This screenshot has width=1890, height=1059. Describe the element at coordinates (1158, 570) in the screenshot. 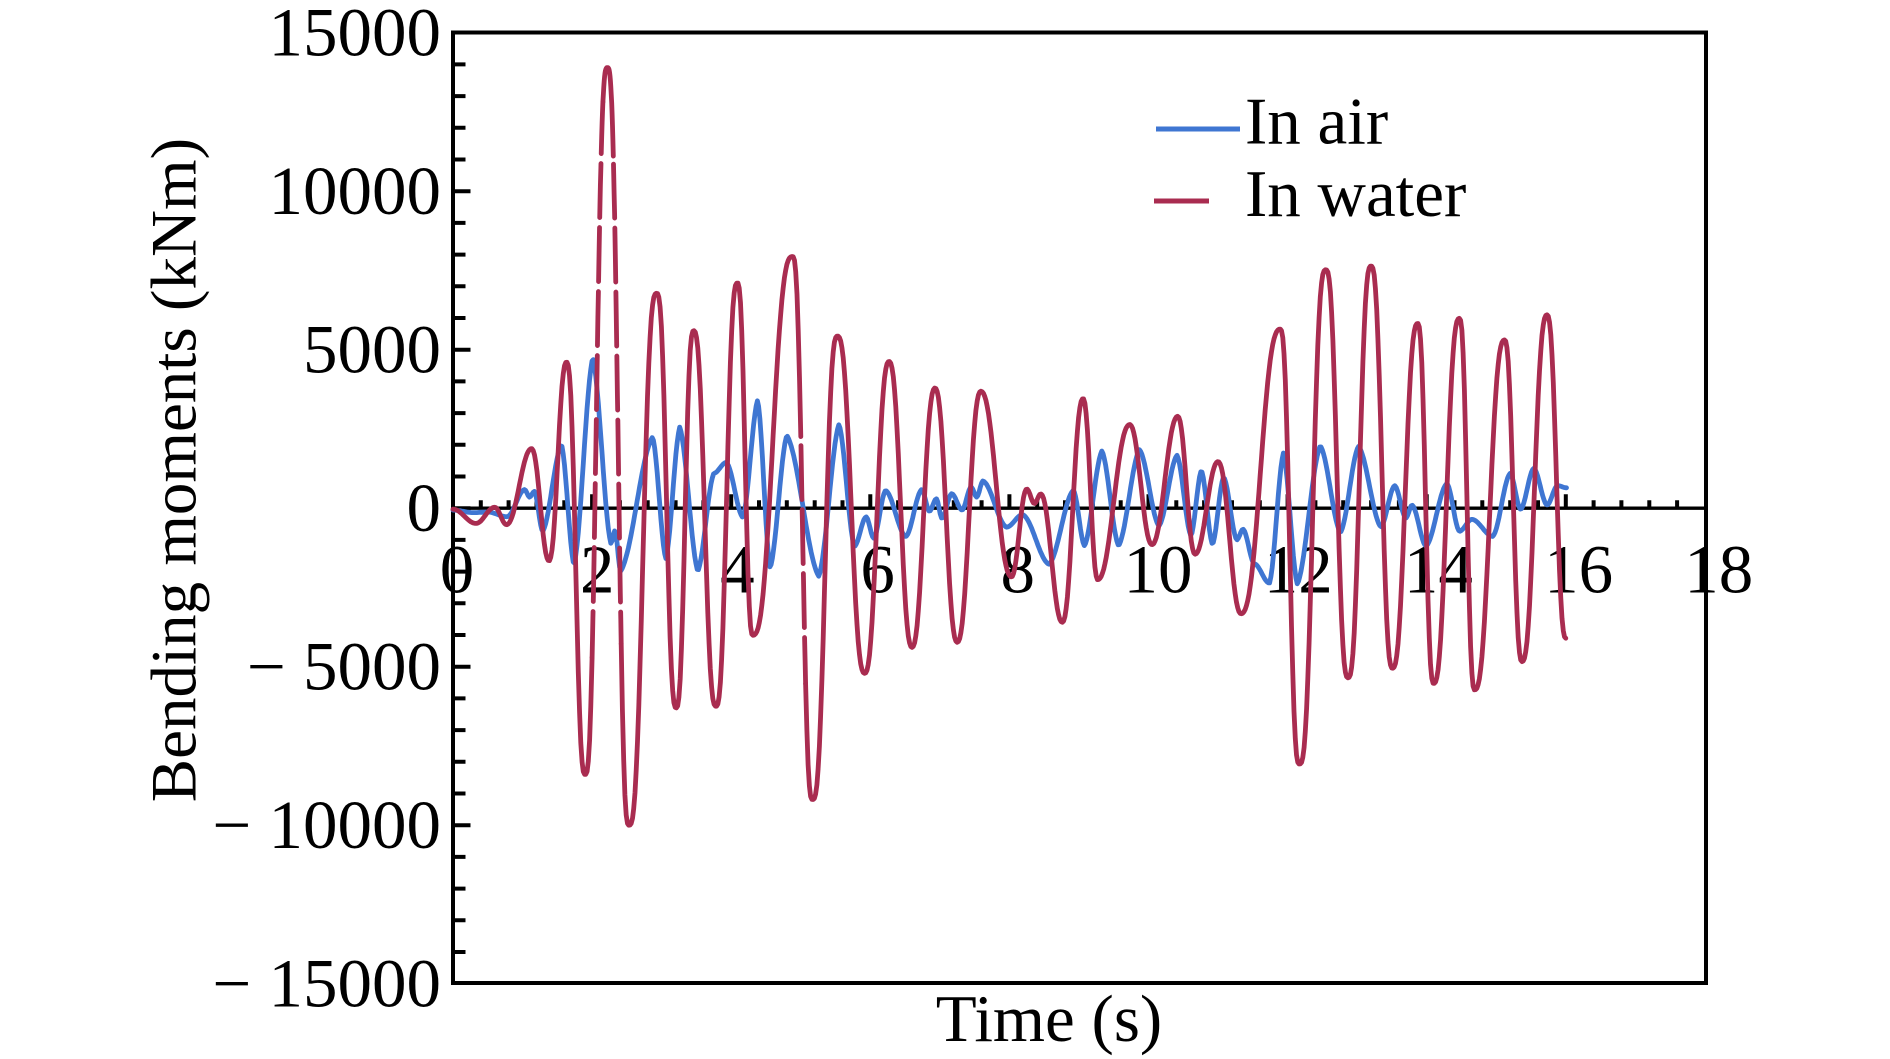

I see `svg-text: 10` at that location.